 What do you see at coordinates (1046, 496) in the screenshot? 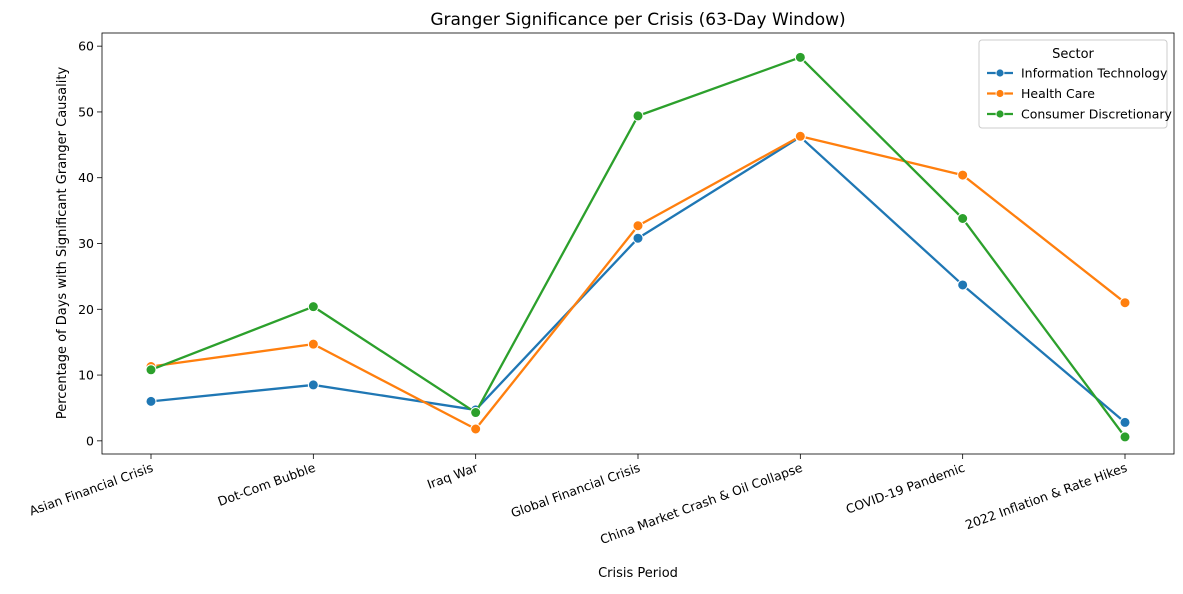
I see `x-tick-label: 2022 Inflation & Rate Hikes` at bounding box center [1046, 496].